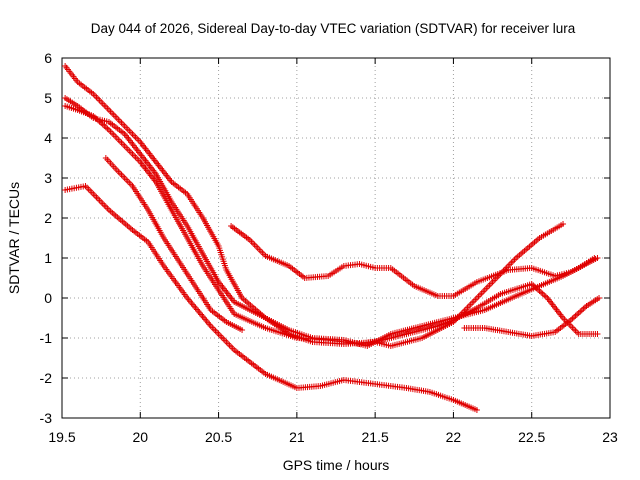 The width and height of the screenshot is (640, 480). Describe the element at coordinates (46, 378) in the screenshot. I see `y-tick-label: -2` at that location.